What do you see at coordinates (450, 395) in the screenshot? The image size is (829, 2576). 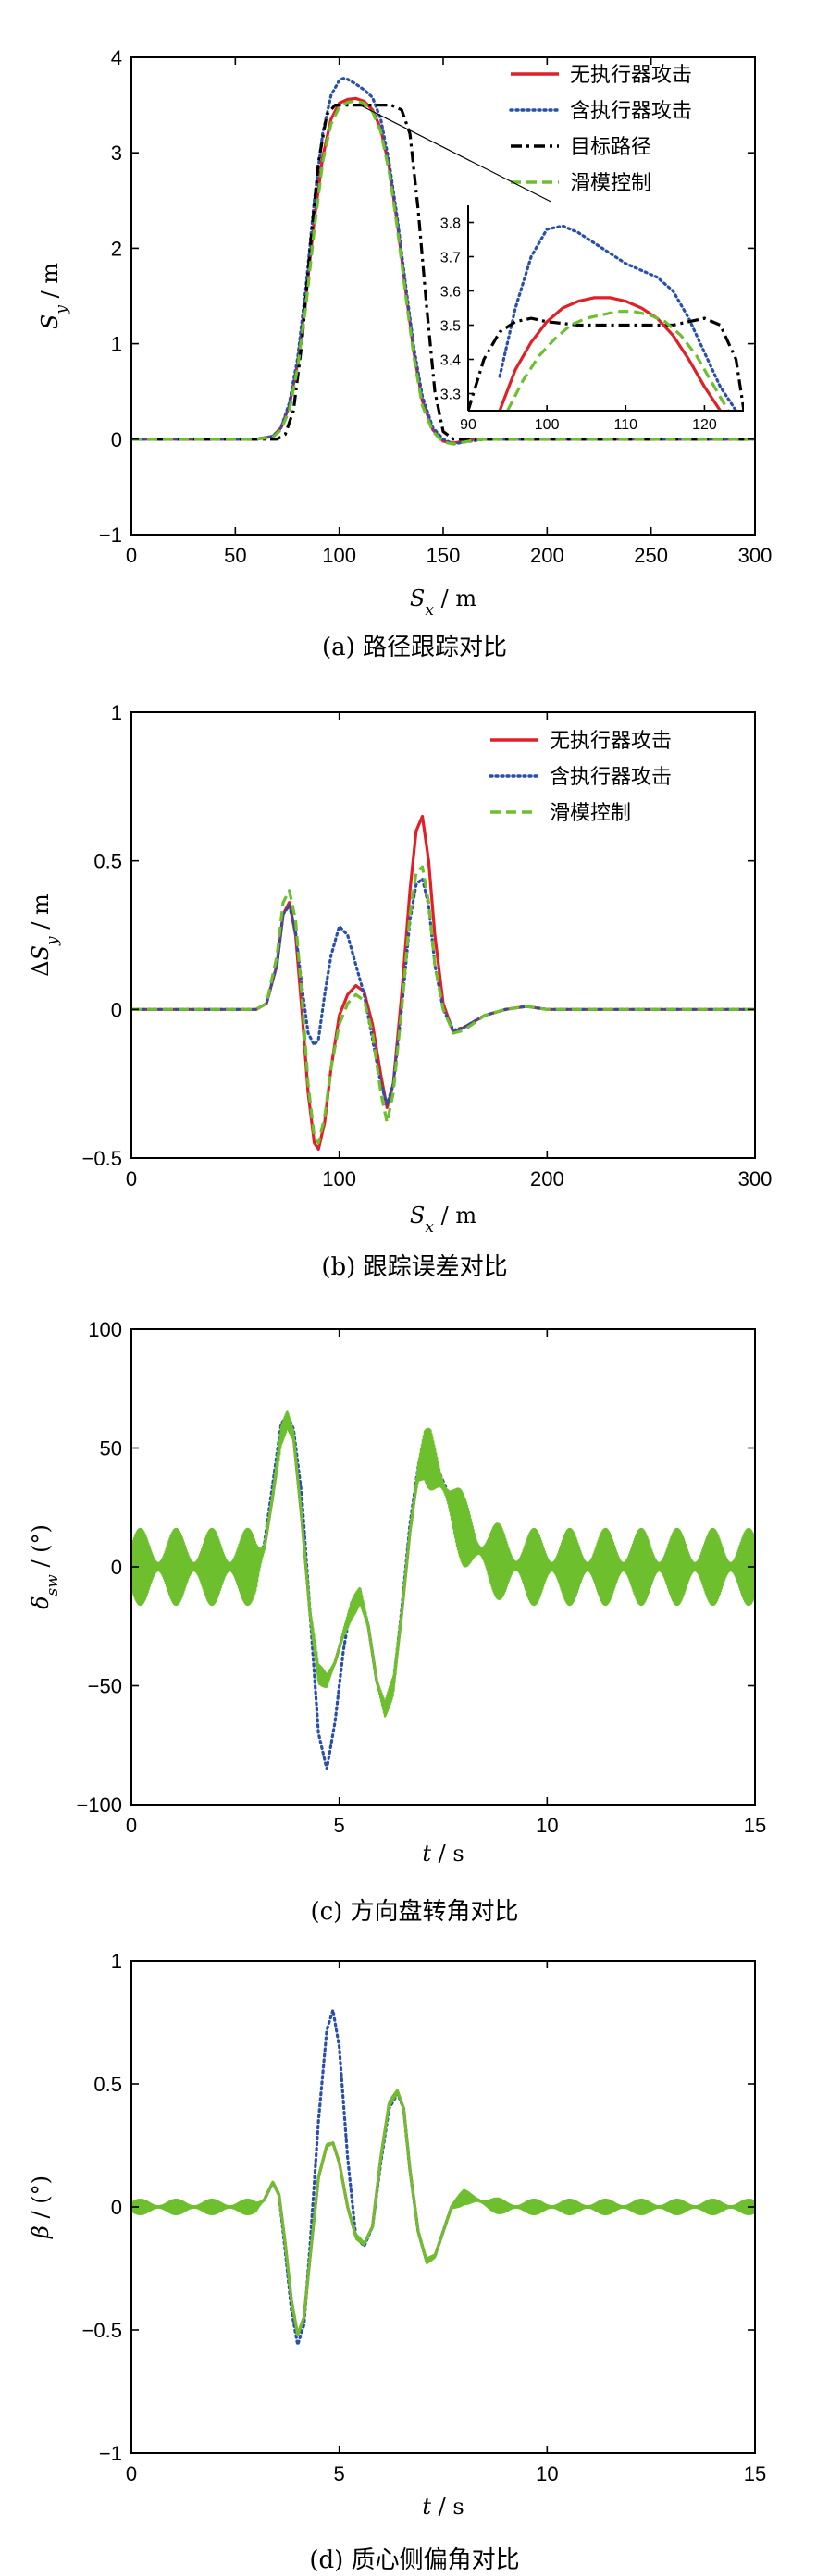 I see `inset-y-tick-label: 3.3` at bounding box center [450, 395].